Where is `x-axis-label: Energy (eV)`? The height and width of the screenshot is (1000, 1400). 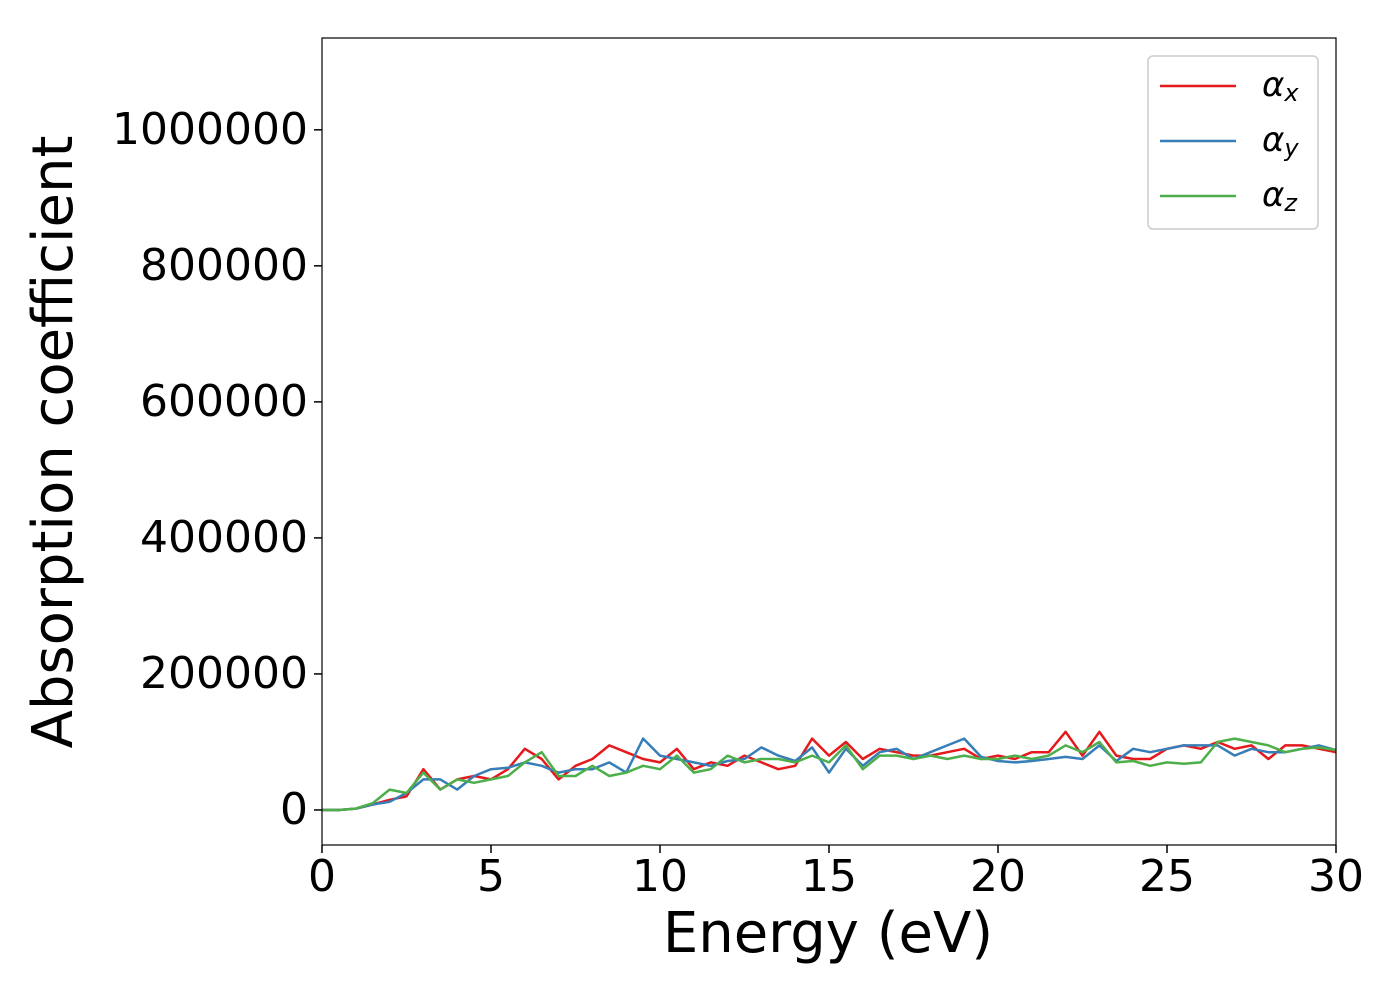 x-axis-label: Energy (eV) is located at coordinates (828, 933).